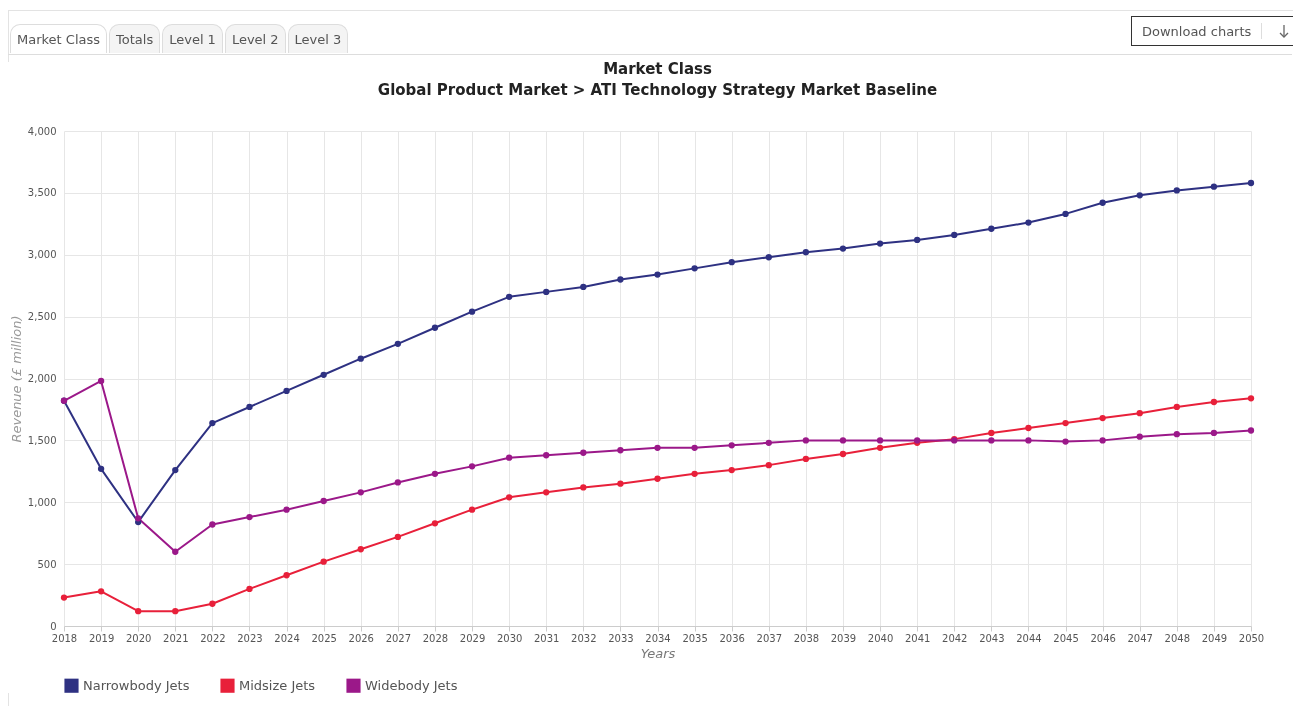  What do you see at coordinates (695, 638) in the screenshot?
I see `x-tick-label: 2035` at bounding box center [695, 638].